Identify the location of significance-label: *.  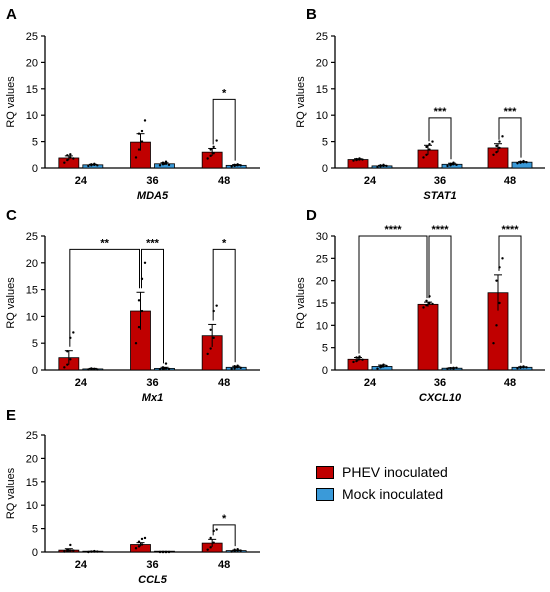
(224, 519).